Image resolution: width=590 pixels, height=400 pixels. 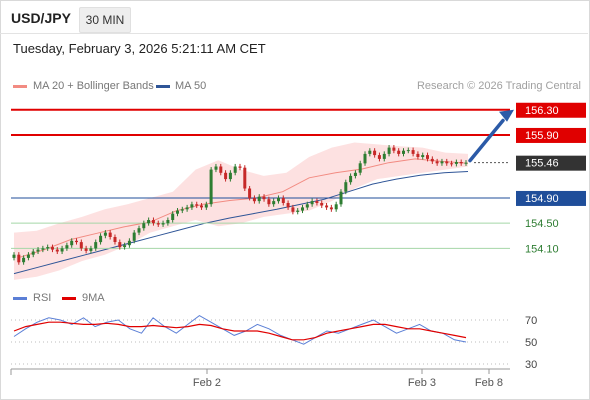 I want to click on rsi-tick-label: 50, so click(x=531, y=343).